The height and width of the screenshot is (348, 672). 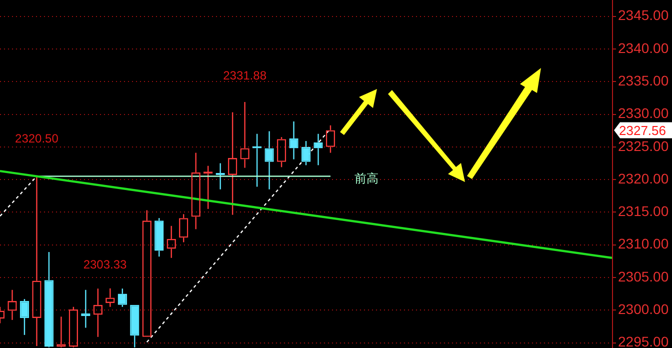 What do you see at coordinates (105, 264) in the screenshot?
I see `annotation: 2303.33` at bounding box center [105, 264].